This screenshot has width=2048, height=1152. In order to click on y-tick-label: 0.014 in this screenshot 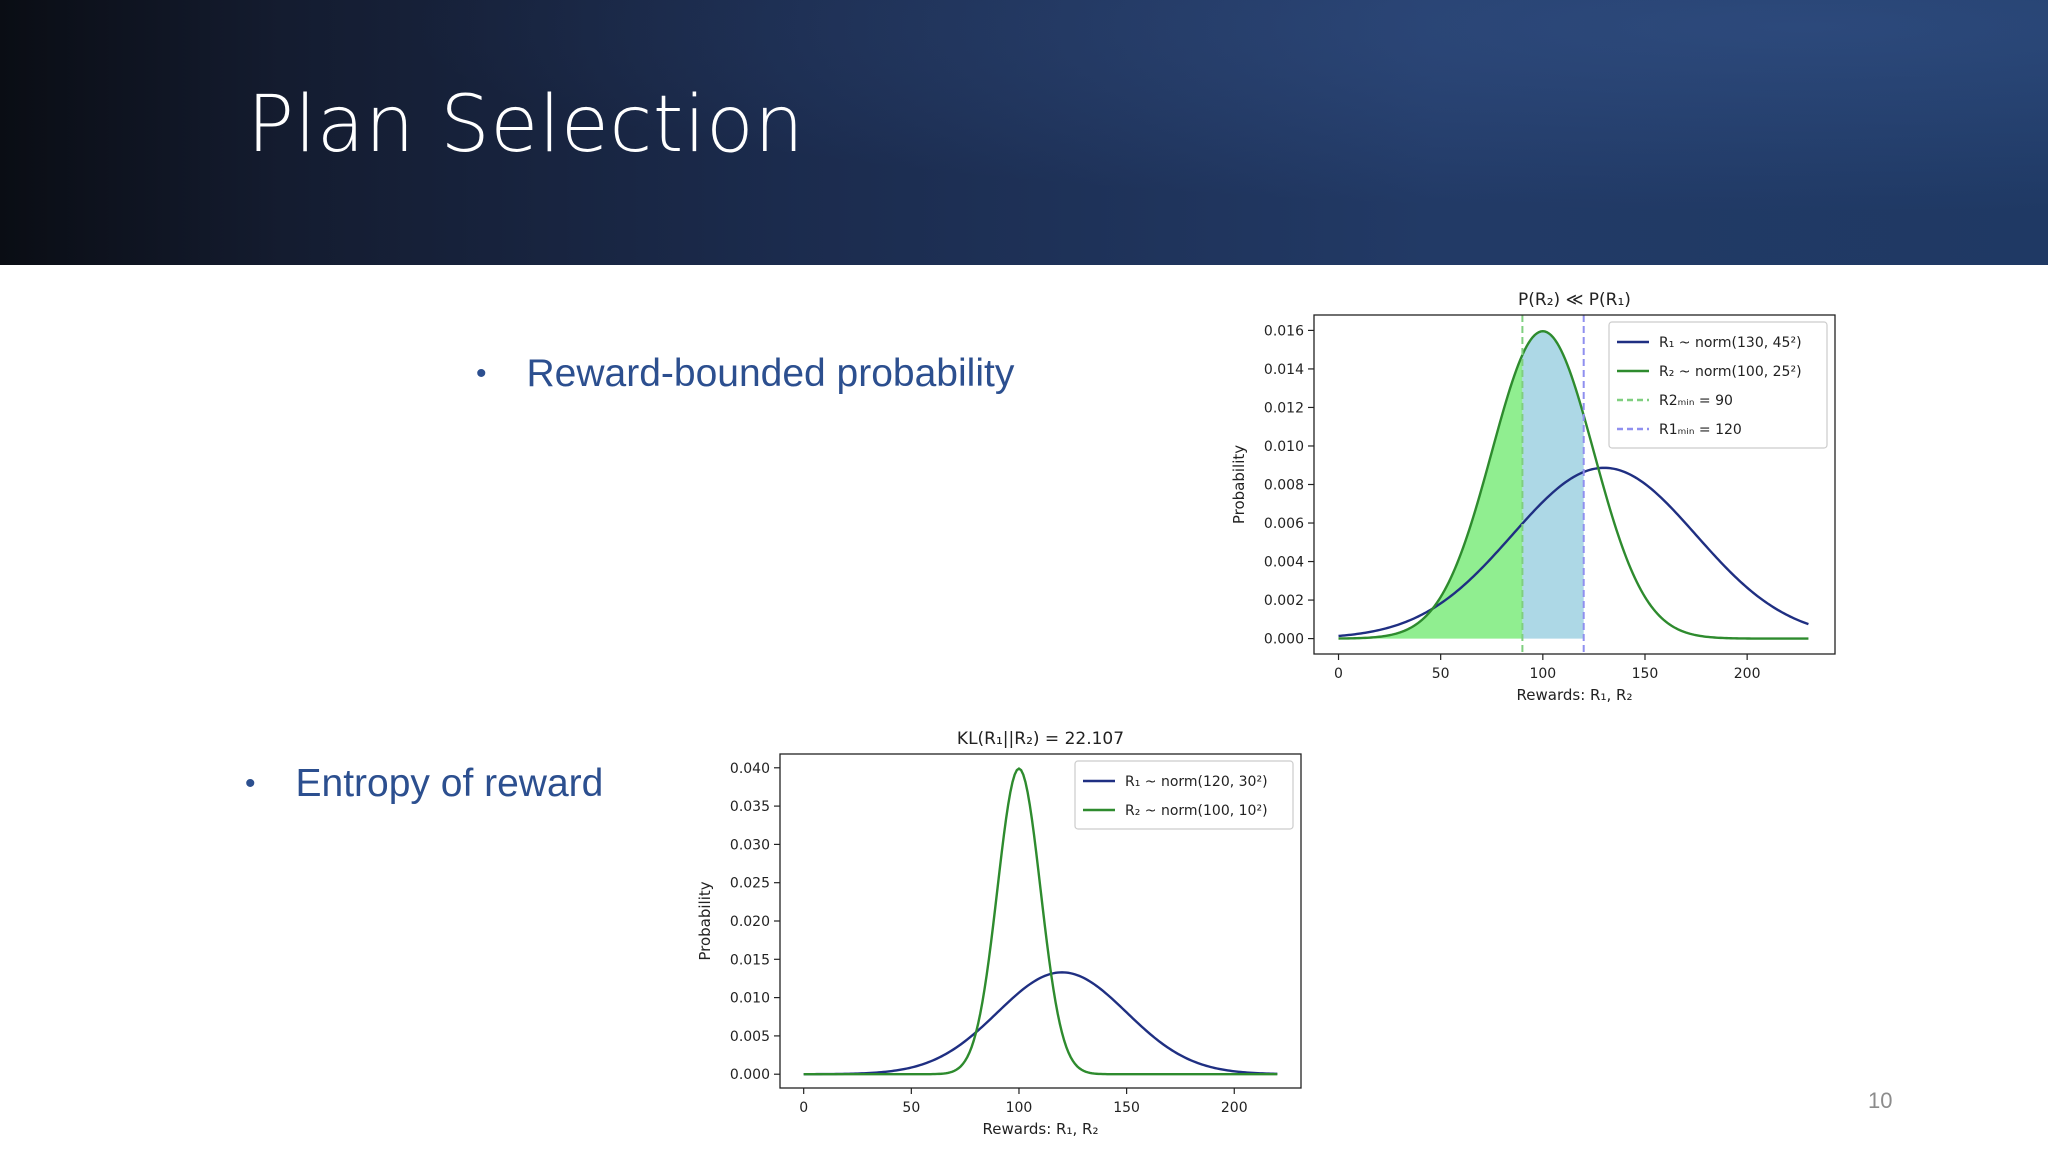, I will do `click(1284, 370)`.